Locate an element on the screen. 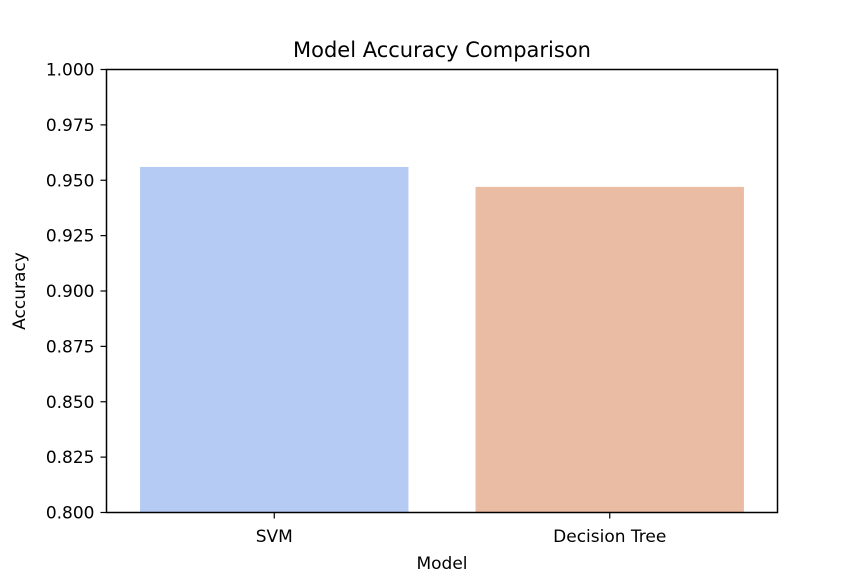 The image size is (864, 576). y-tick-label: 0.850 is located at coordinates (70, 403).